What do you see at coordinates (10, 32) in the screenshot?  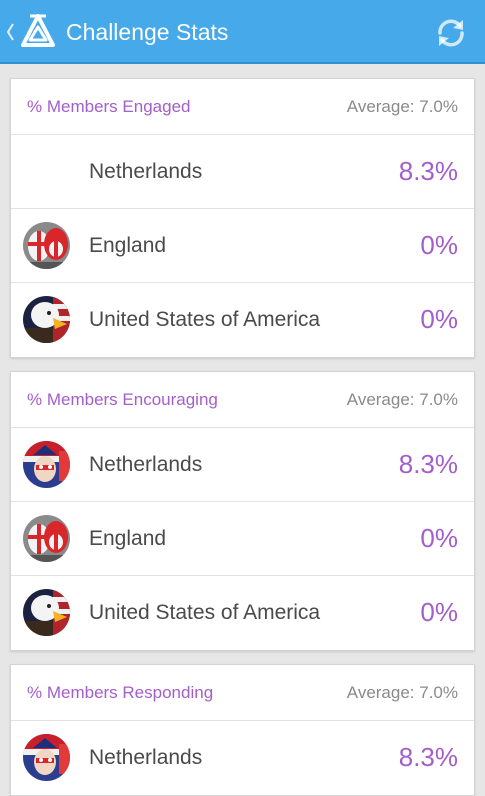 I see `chevron-left-icon` at bounding box center [10, 32].